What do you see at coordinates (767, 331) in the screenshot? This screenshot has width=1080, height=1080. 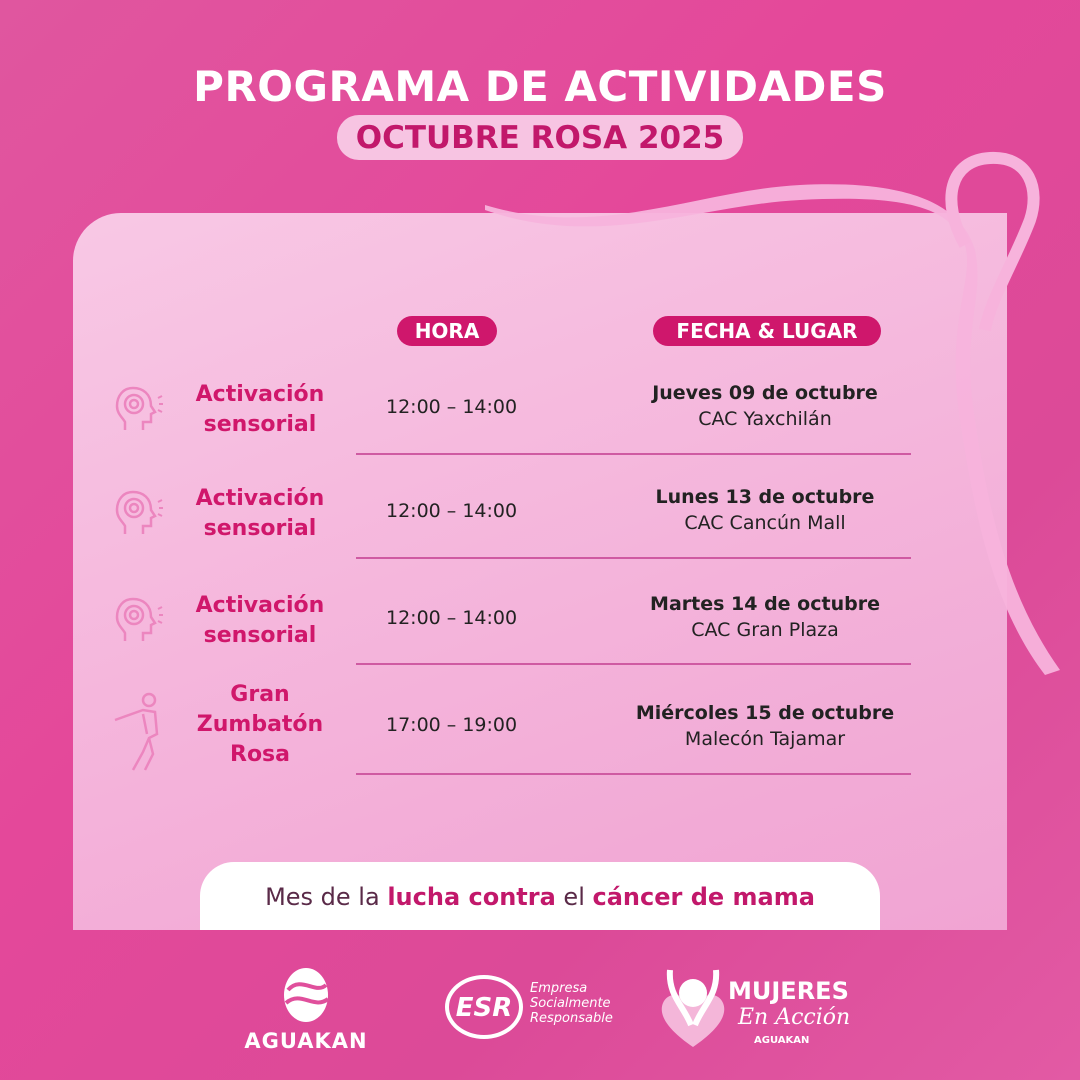 I see `column-header-fecha-lugar: FECHA & LUGAR` at bounding box center [767, 331].